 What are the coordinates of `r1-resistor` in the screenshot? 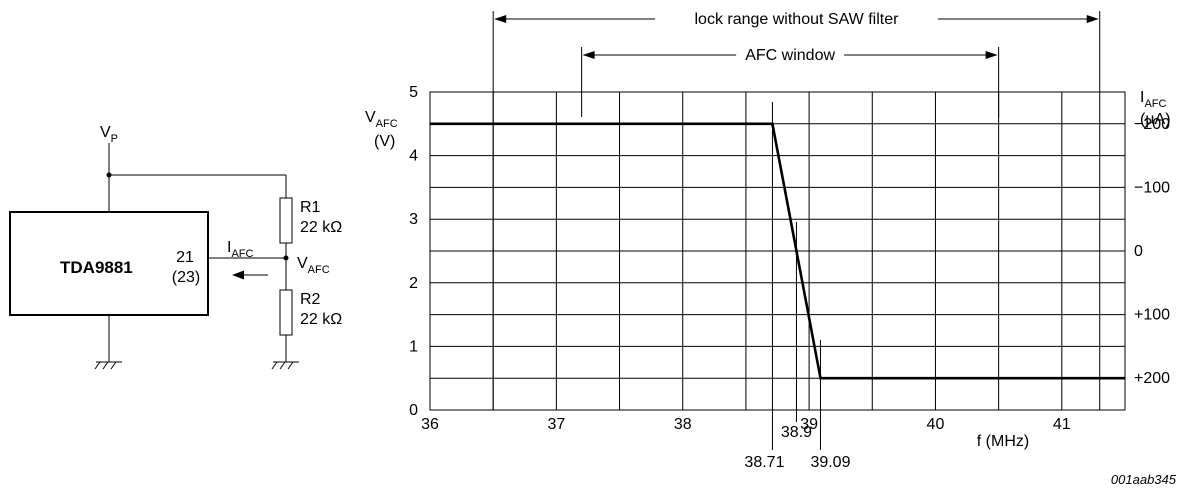 It's located at (286, 220).